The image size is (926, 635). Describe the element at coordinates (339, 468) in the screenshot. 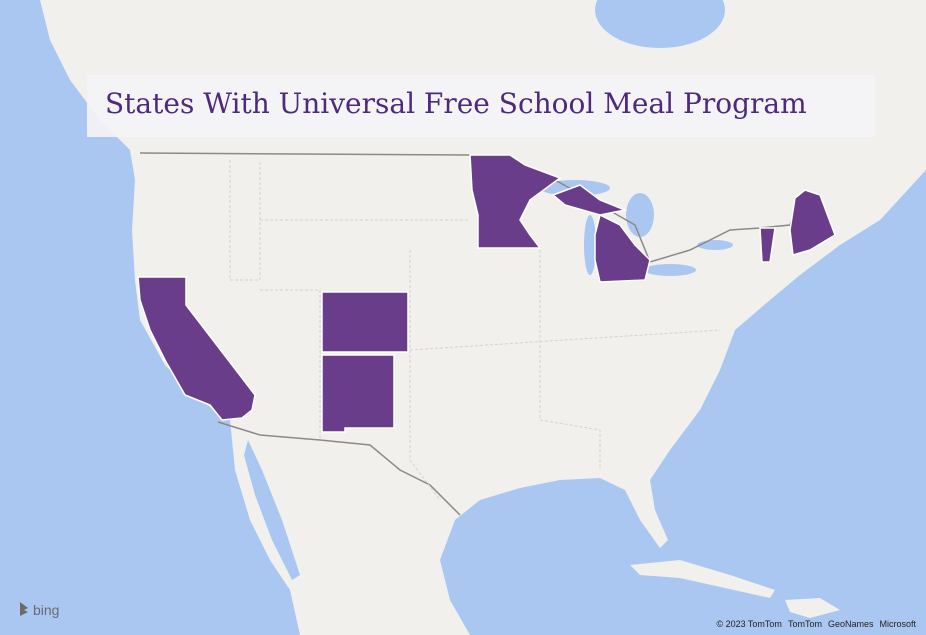

I see `country-border` at that location.